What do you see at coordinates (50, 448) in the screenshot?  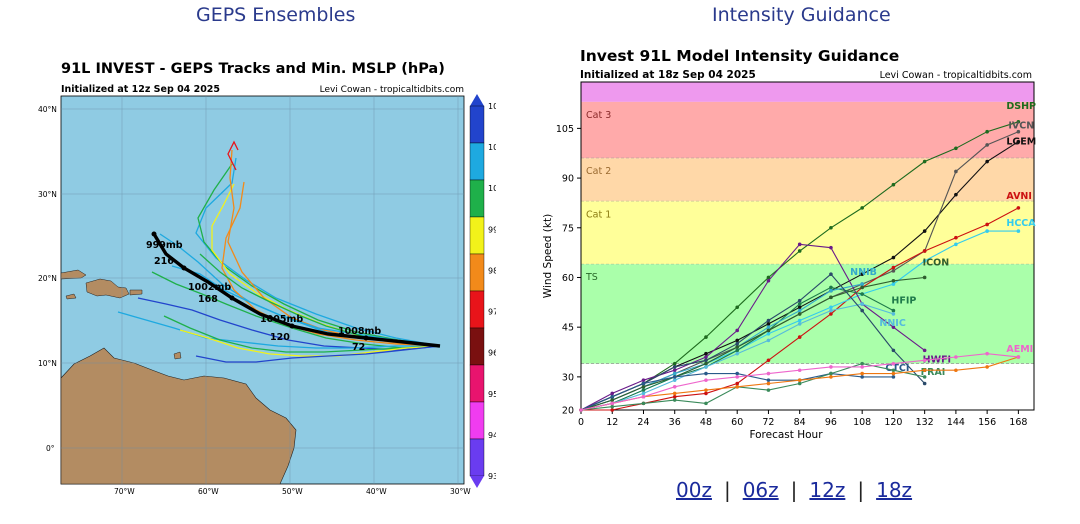 I see `lat-label: 0°` at bounding box center [50, 448].